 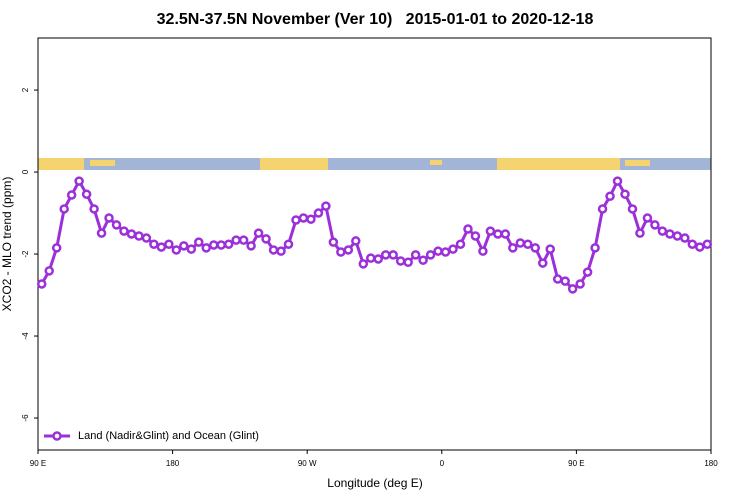 I want to click on legend-label: Land (Nadir&Glint) and Ocean (Glint), so click(x=168, y=436).